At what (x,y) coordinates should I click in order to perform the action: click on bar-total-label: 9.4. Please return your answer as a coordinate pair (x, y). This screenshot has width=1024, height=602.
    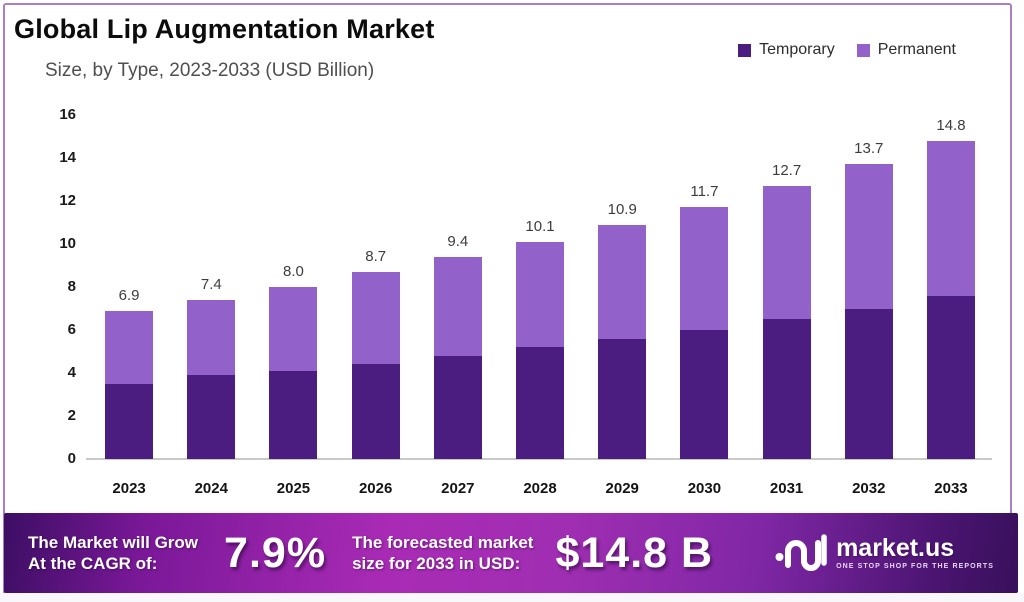
    Looking at the image, I should click on (458, 241).